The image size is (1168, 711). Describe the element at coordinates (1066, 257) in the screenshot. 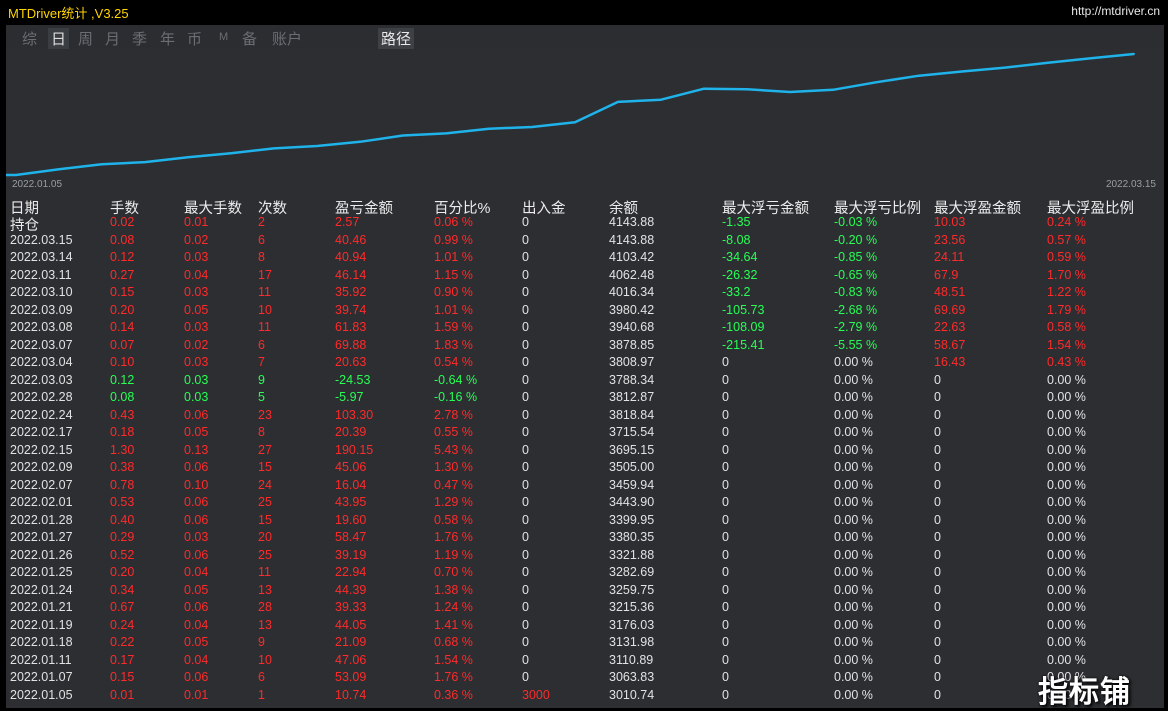

I see `cell-max-float-gain-pct: 0.59 %` at that location.